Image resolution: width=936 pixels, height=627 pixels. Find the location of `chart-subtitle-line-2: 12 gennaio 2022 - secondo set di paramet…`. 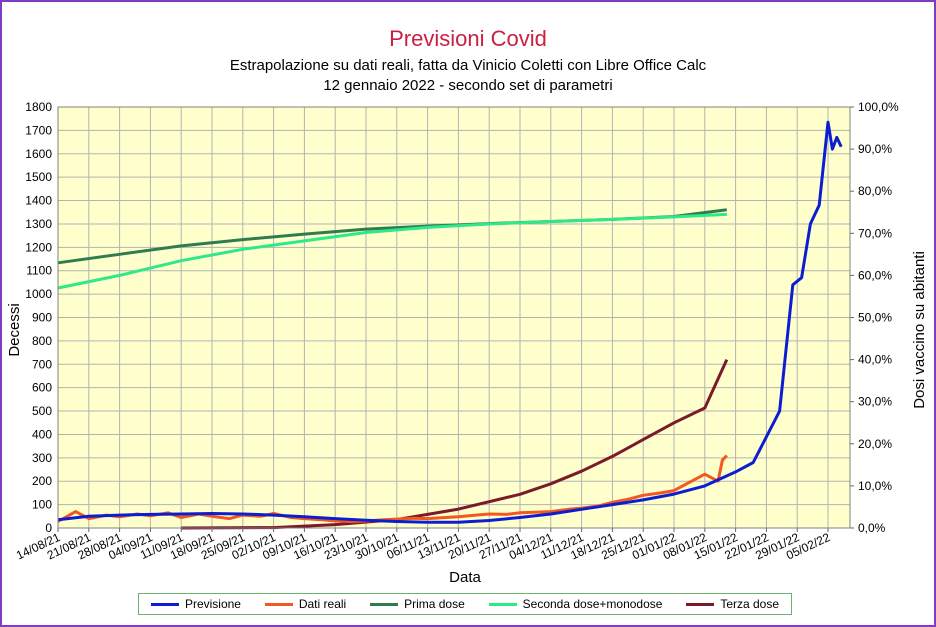

chart-subtitle-line-2: 12 gennaio 2022 - secondo set di paramet… is located at coordinates (468, 85).